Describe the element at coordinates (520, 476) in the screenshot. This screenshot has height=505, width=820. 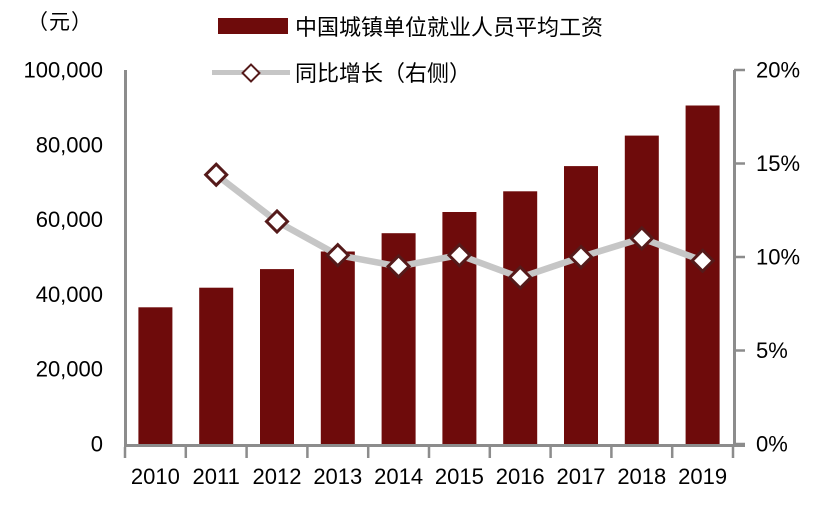
I see `x-axis-label-2016: 2016` at that location.